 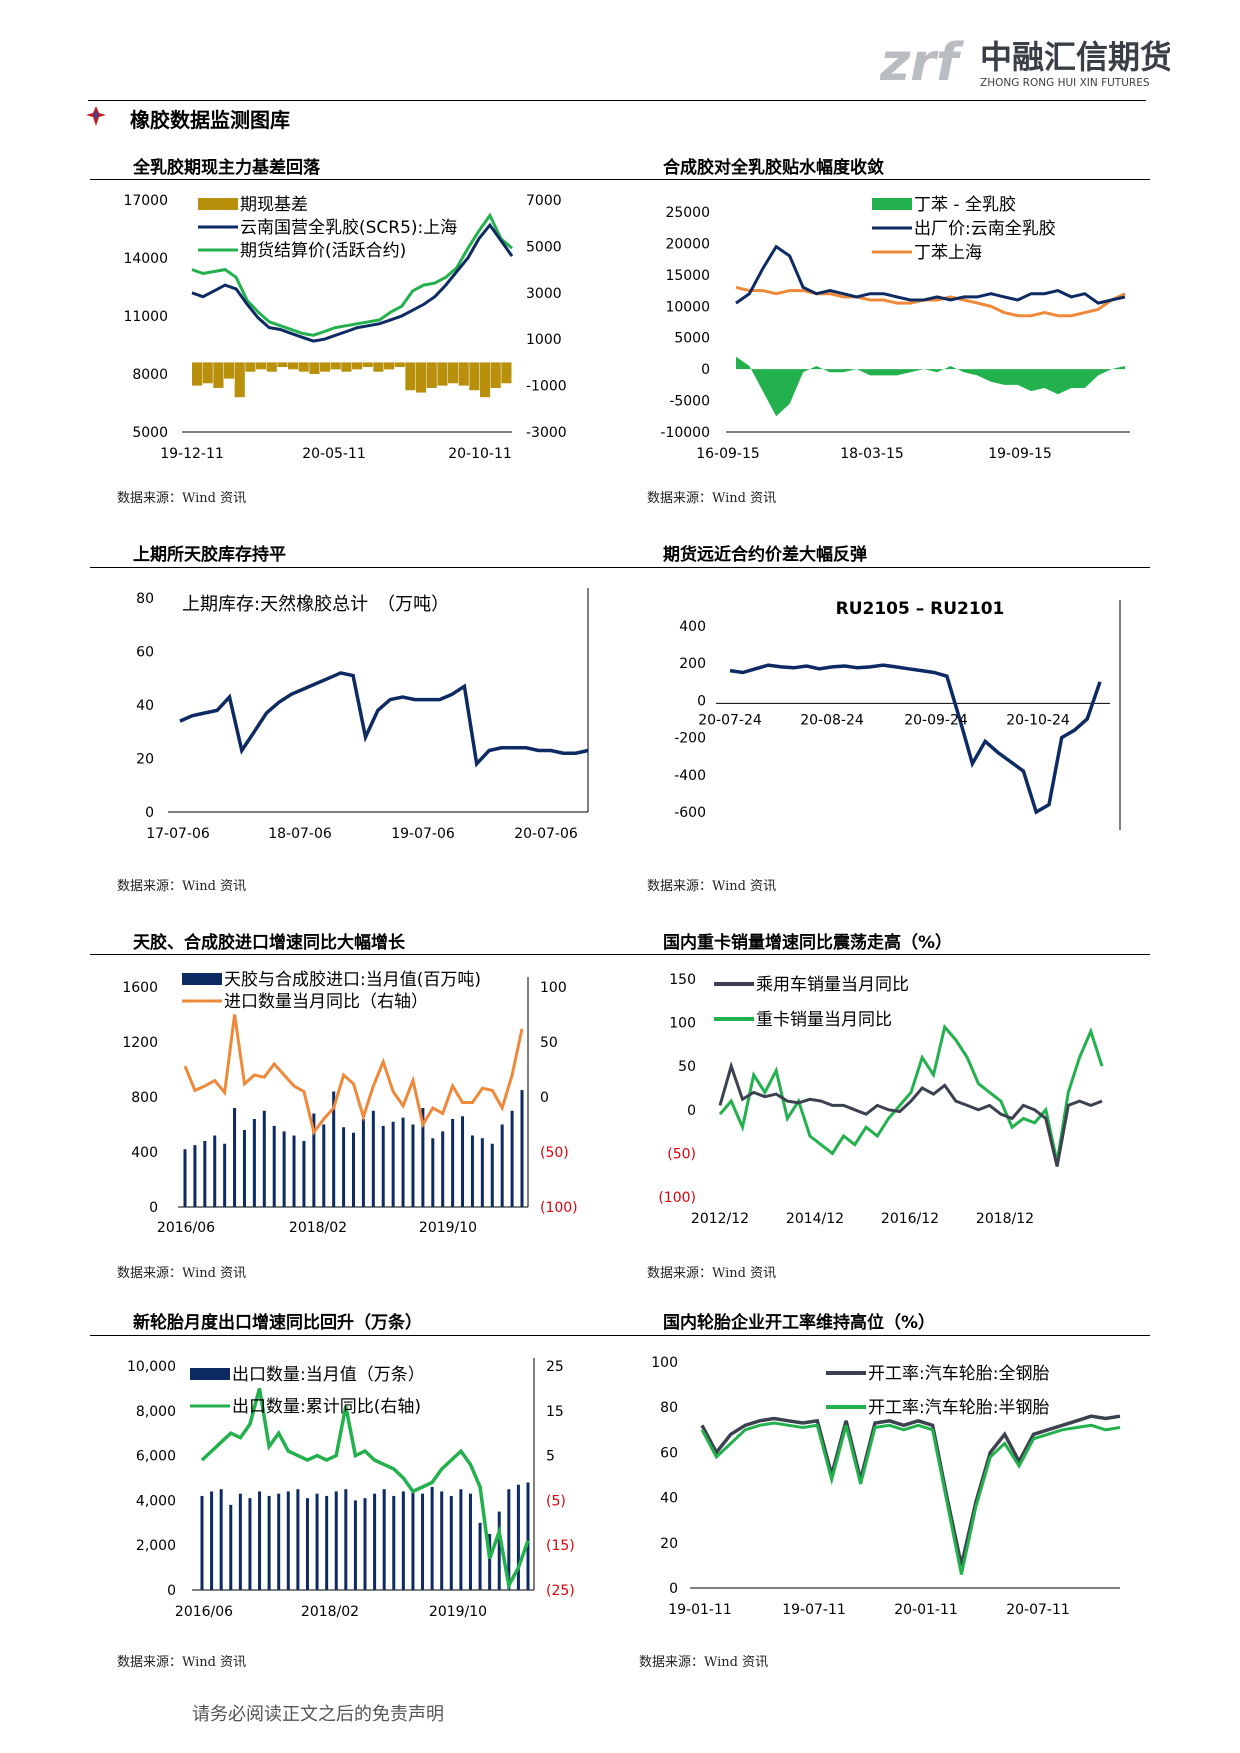 I want to click on c1-sbr-line, so click(x=930, y=301).